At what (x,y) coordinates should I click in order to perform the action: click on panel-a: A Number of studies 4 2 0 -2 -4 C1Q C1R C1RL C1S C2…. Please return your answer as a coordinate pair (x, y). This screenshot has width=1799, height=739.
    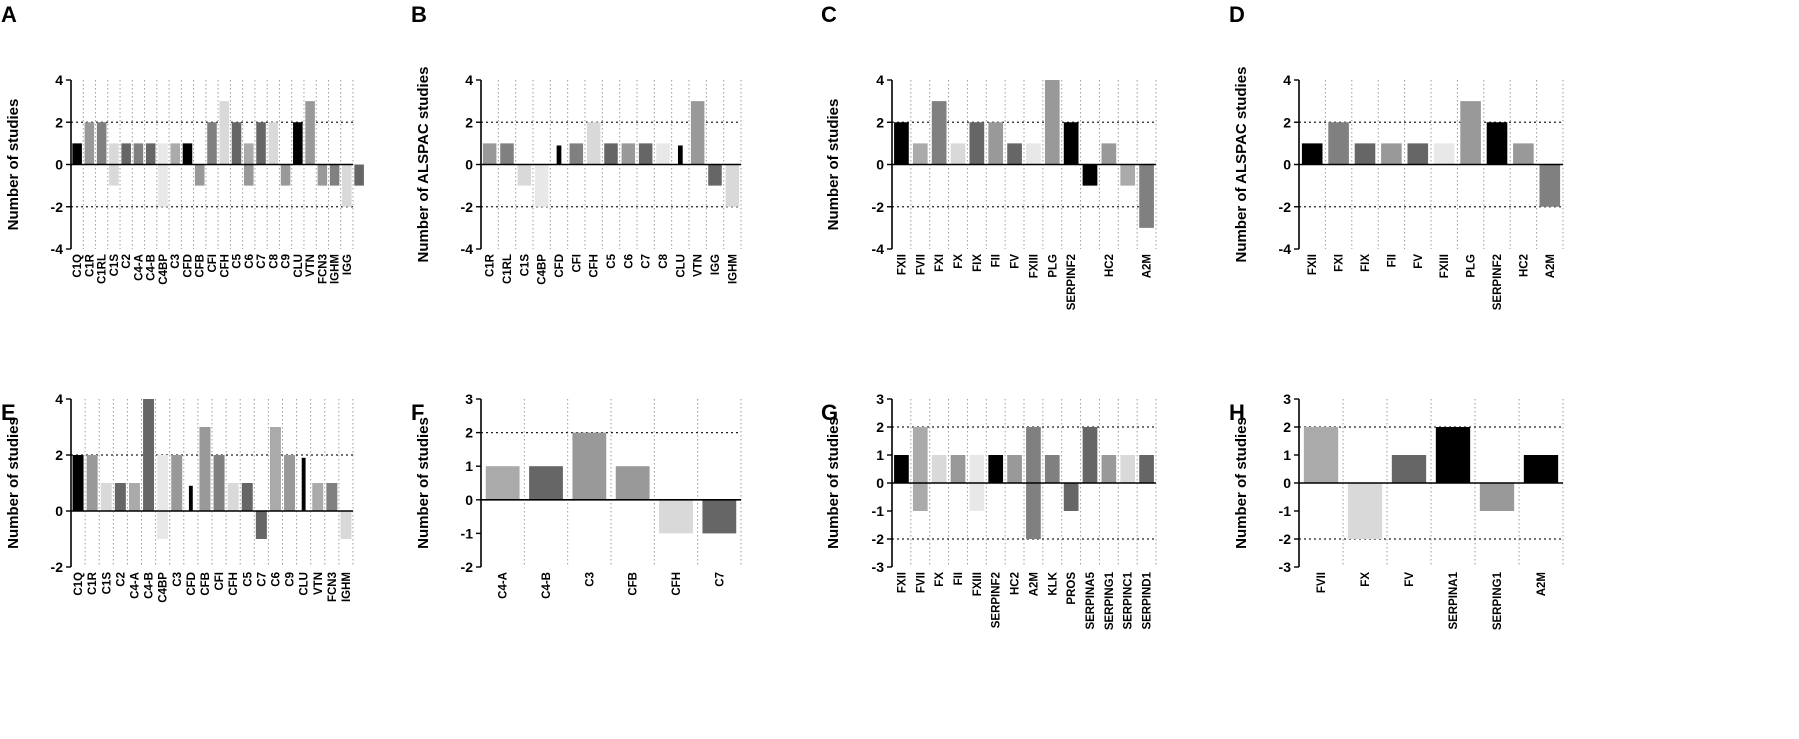
    Looking at the image, I should click on (182, 143).